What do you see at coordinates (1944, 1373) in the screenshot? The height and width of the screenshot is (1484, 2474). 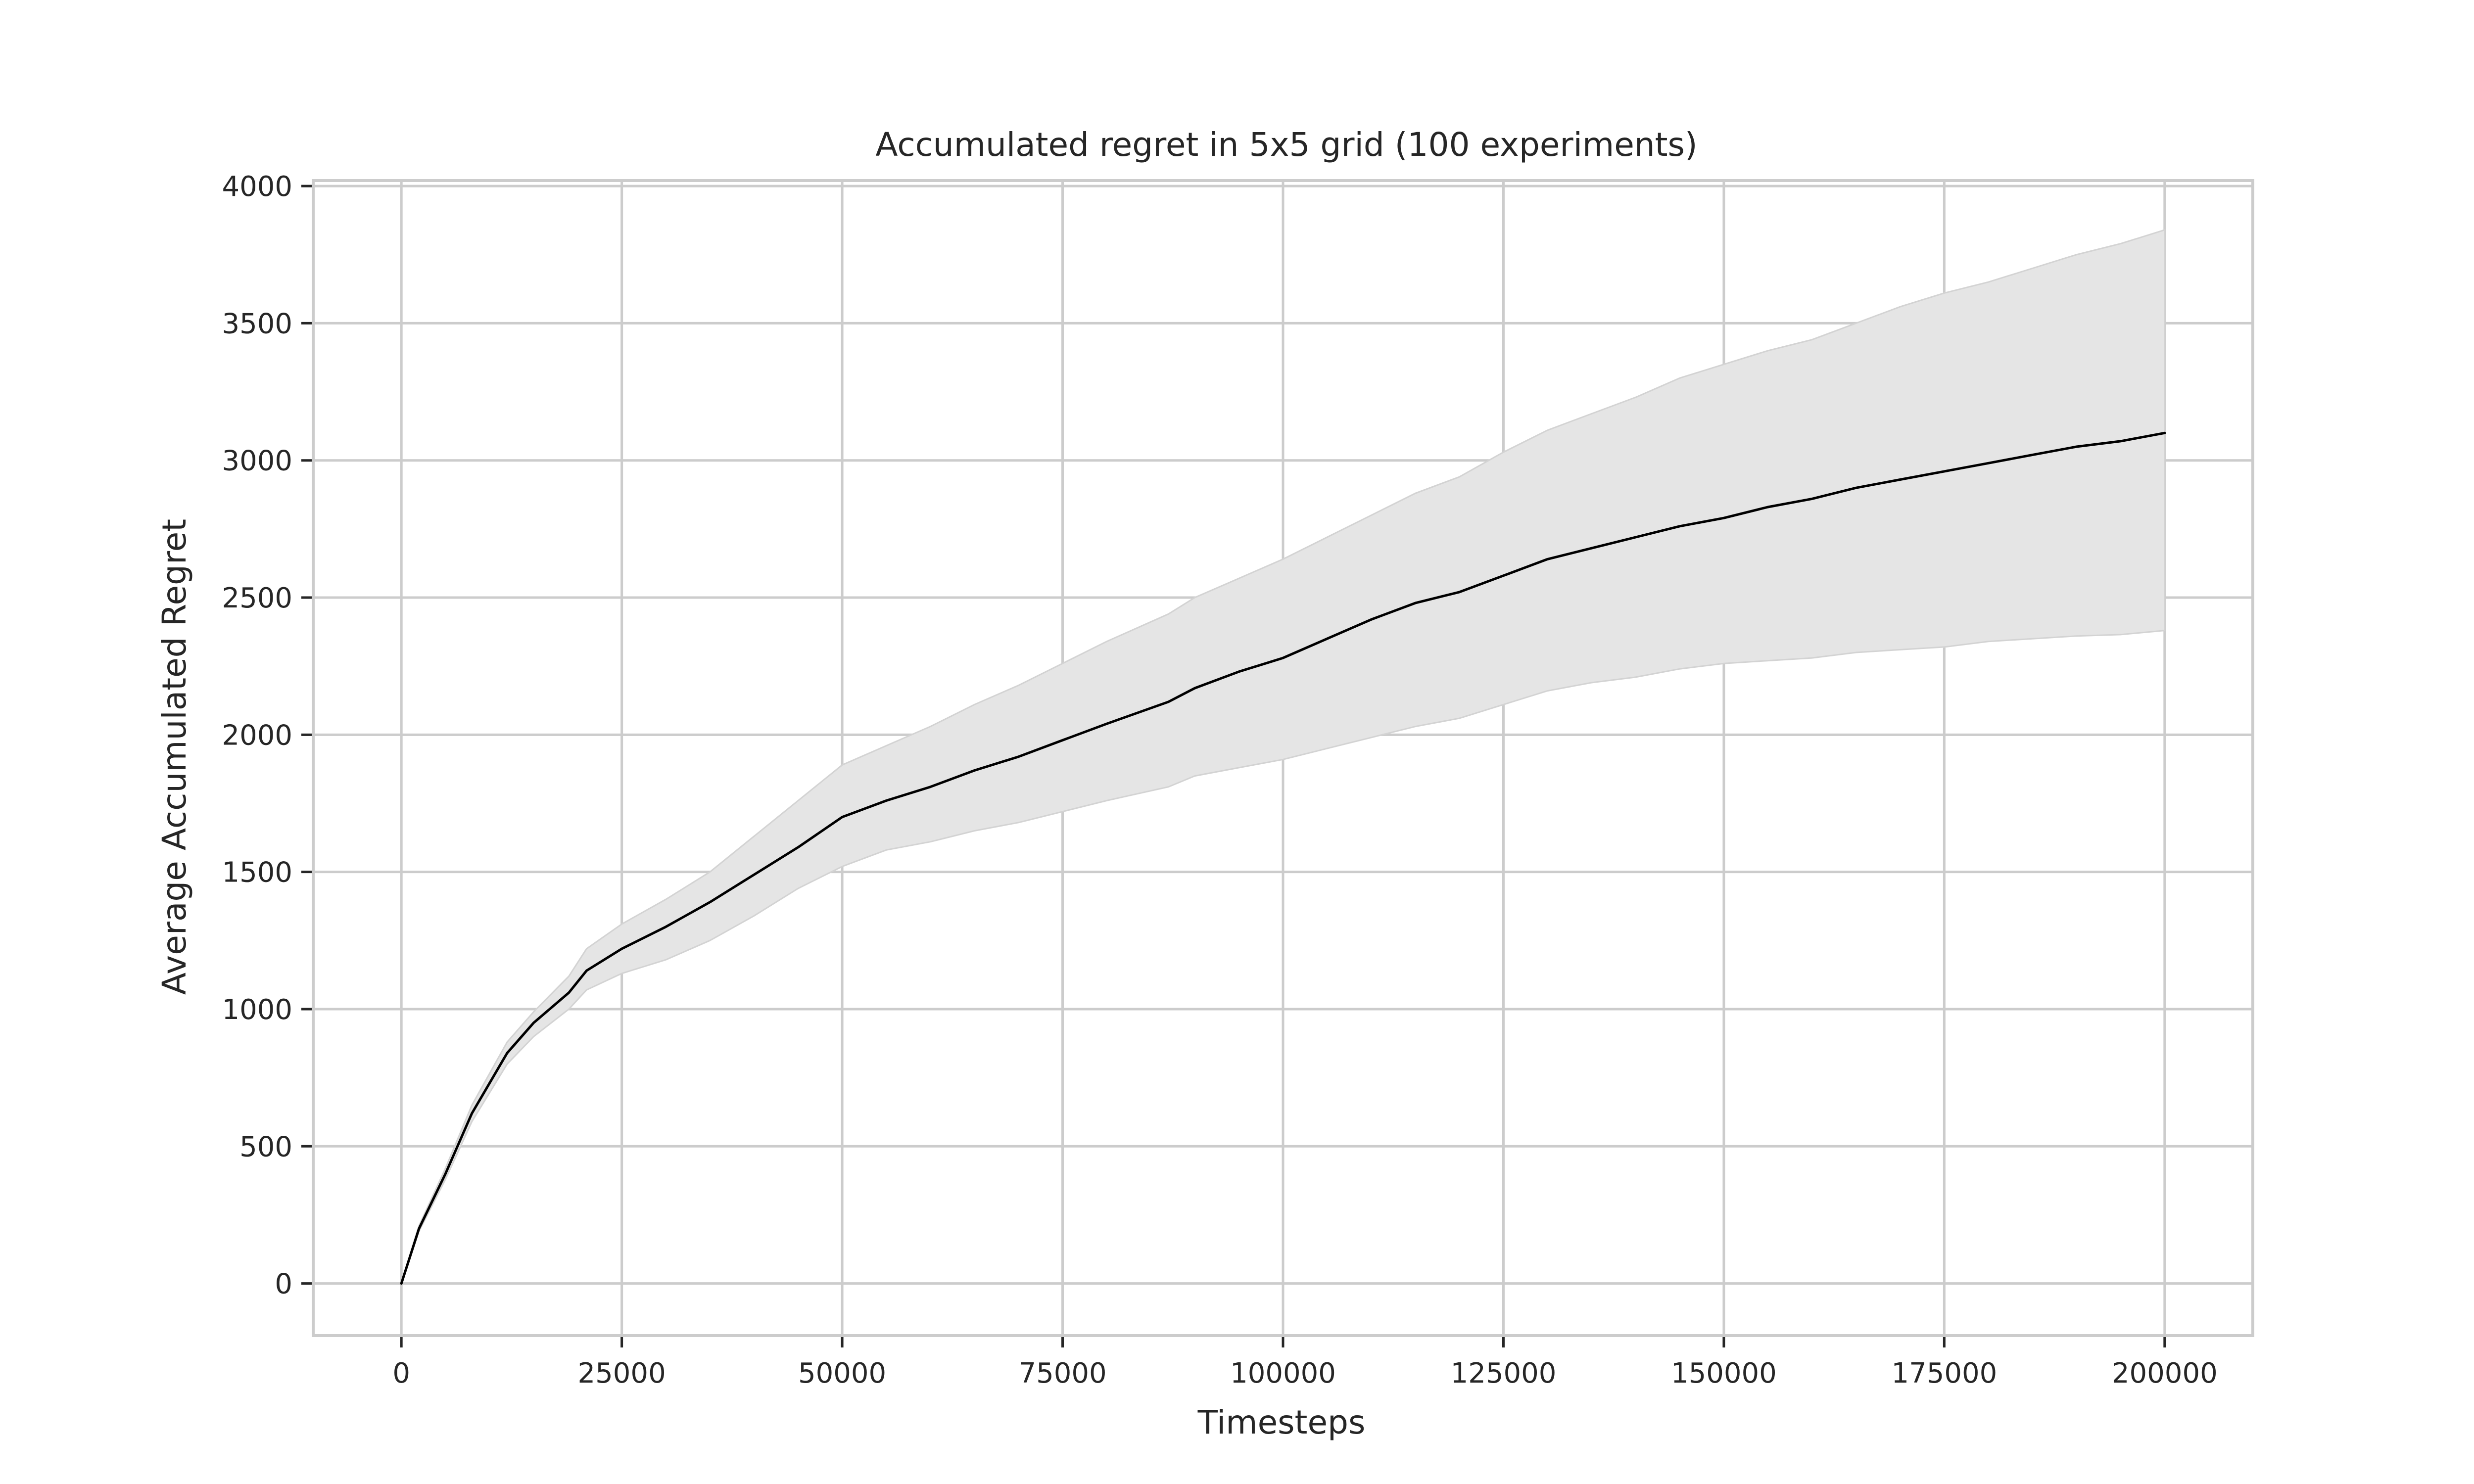 I see `x-tick-label: 175000` at bounding box center [1944, 1373].